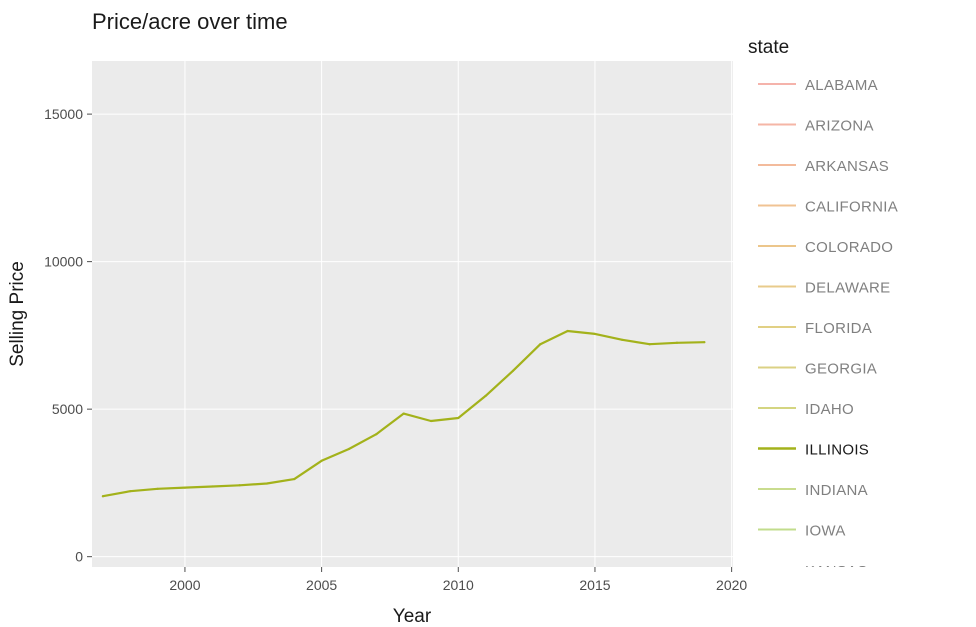 Image resolution: width=976 pixels, height=627 pixels. What do you see at coordinates (768, 47) in the screenshot?
I see `legend-title: state` at bounding box center [768, 47].